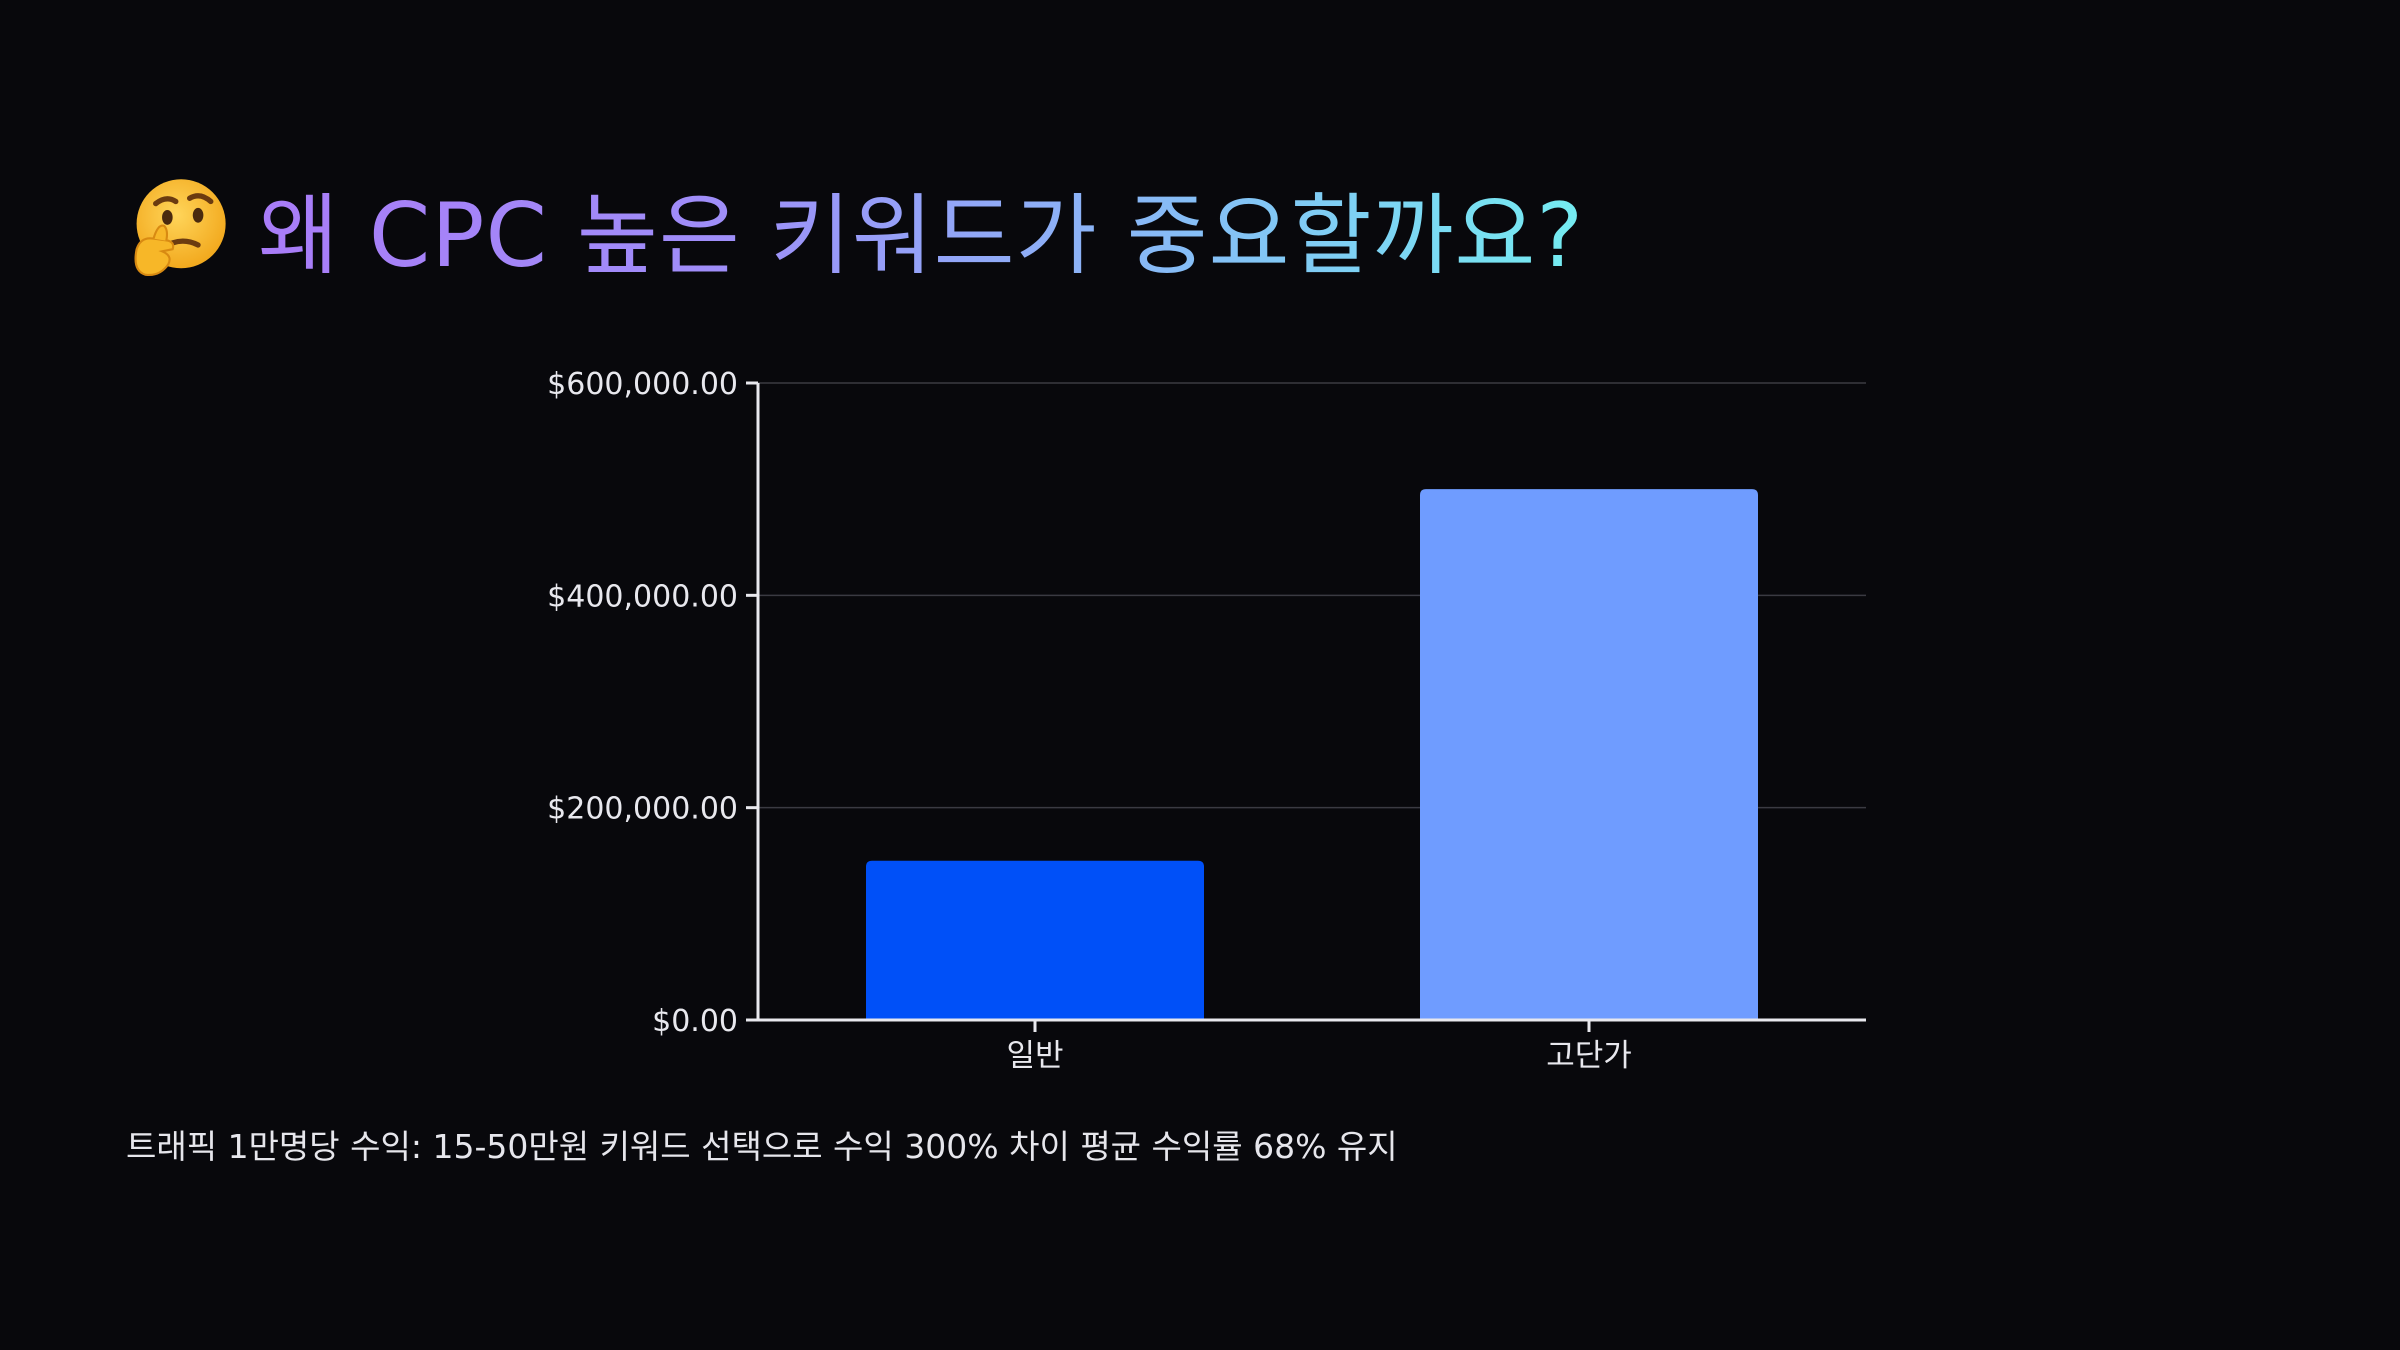 The width and height of the screenshot is (2400, 1350). Describe the element at coordinates (1034, 1056) in the screenshot. I see `x-tick-label: 일반` at that location.